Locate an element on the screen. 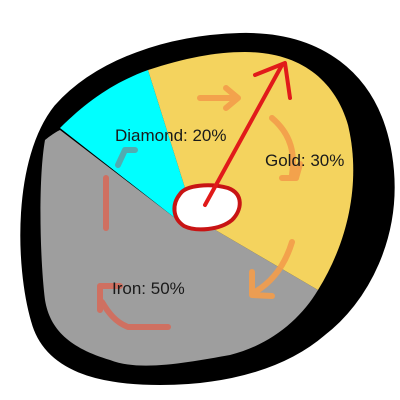  spinner-pointer-arrow is located at coordinates (247, 134).